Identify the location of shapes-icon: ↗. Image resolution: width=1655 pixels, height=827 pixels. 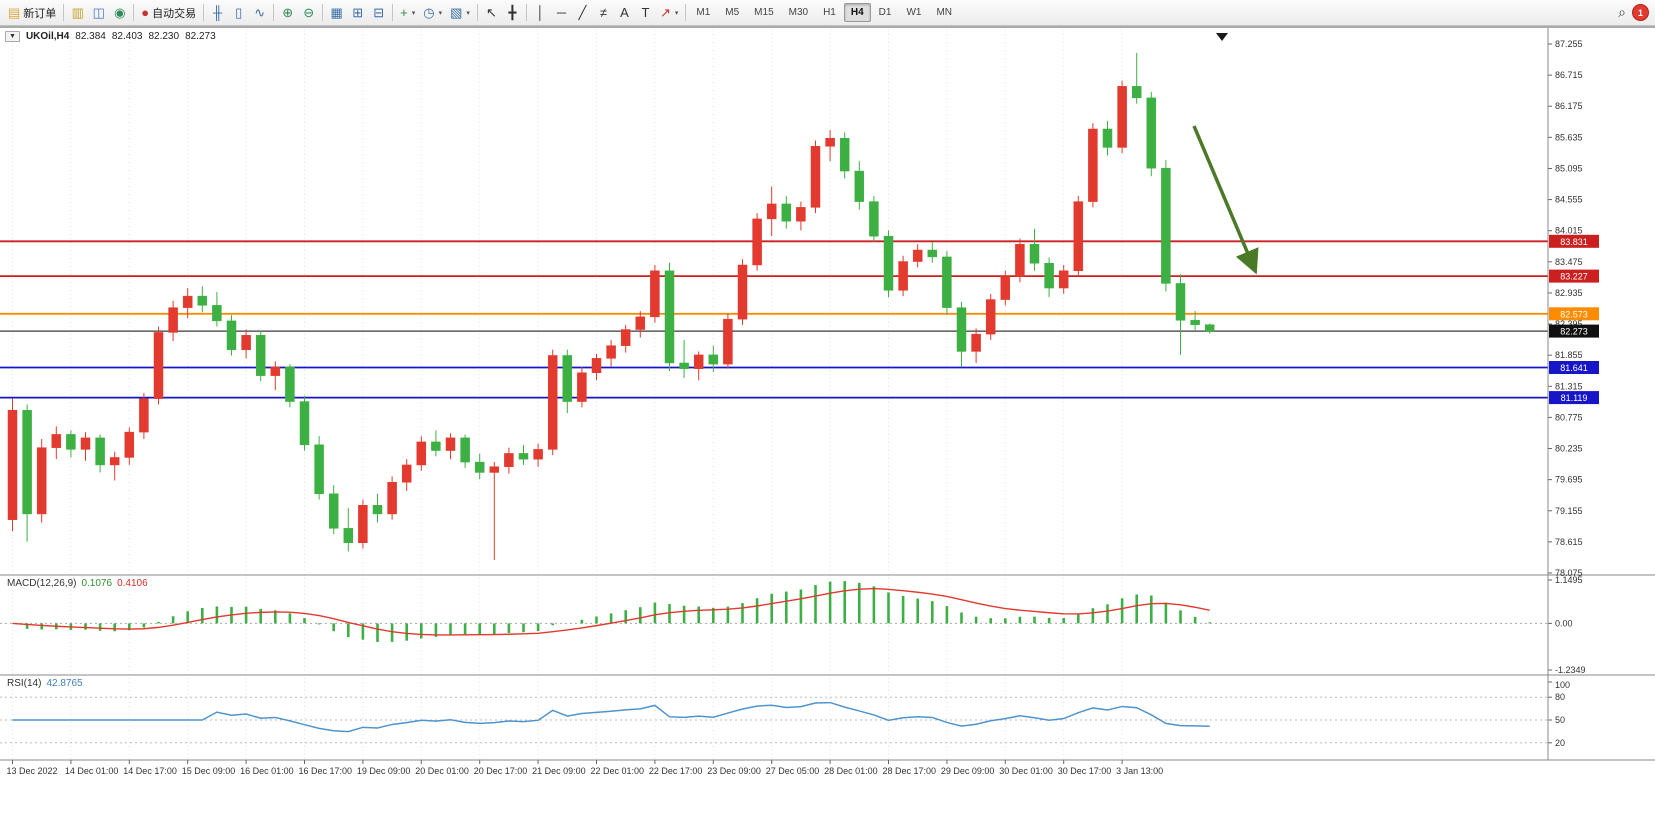
(665, 12).